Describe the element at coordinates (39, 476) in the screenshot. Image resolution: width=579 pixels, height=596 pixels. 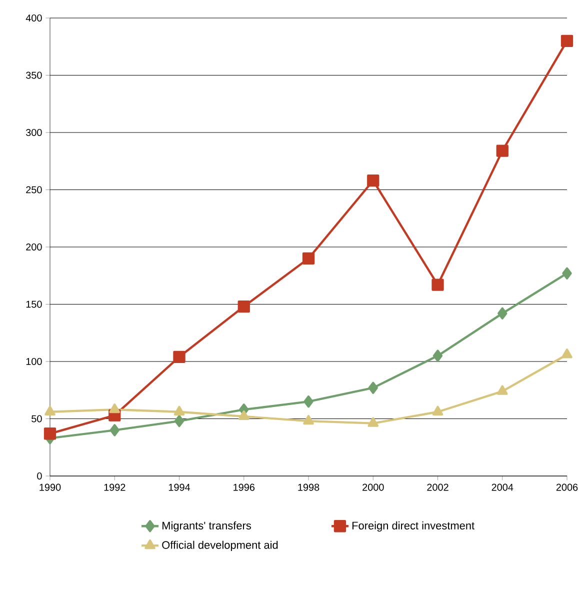
I see `y-tick-label: 0` at that location.